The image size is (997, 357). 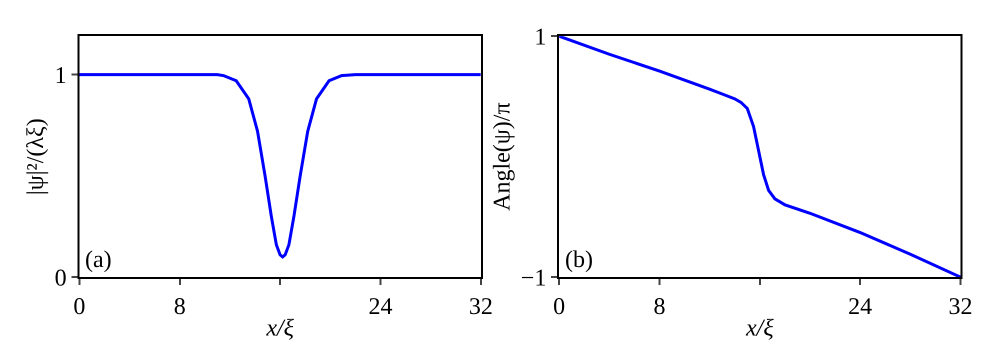 What do you see at coordinates (98, 260) in the screenshot?
I see `annotation: (a)` at bounding box center [98, 260].